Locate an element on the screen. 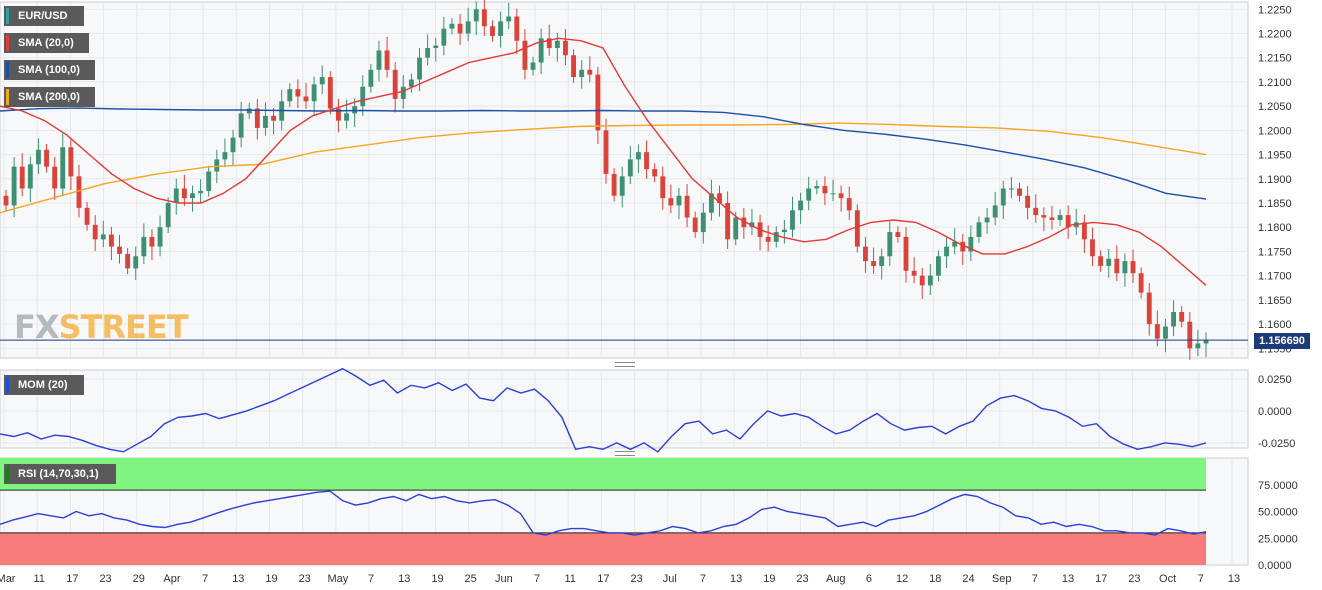 This screenshot has height=590, width=1322. legend-rsi-swatch is located at coordinates (7, 474).